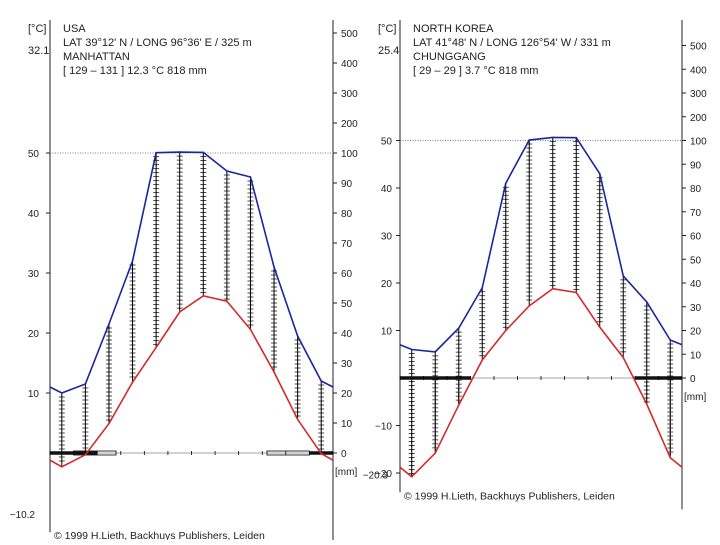  What do you see at coordinates (347, 274) in the screenshot?
I see `precip-tick-label: 60` at bounding box center [347, 274].